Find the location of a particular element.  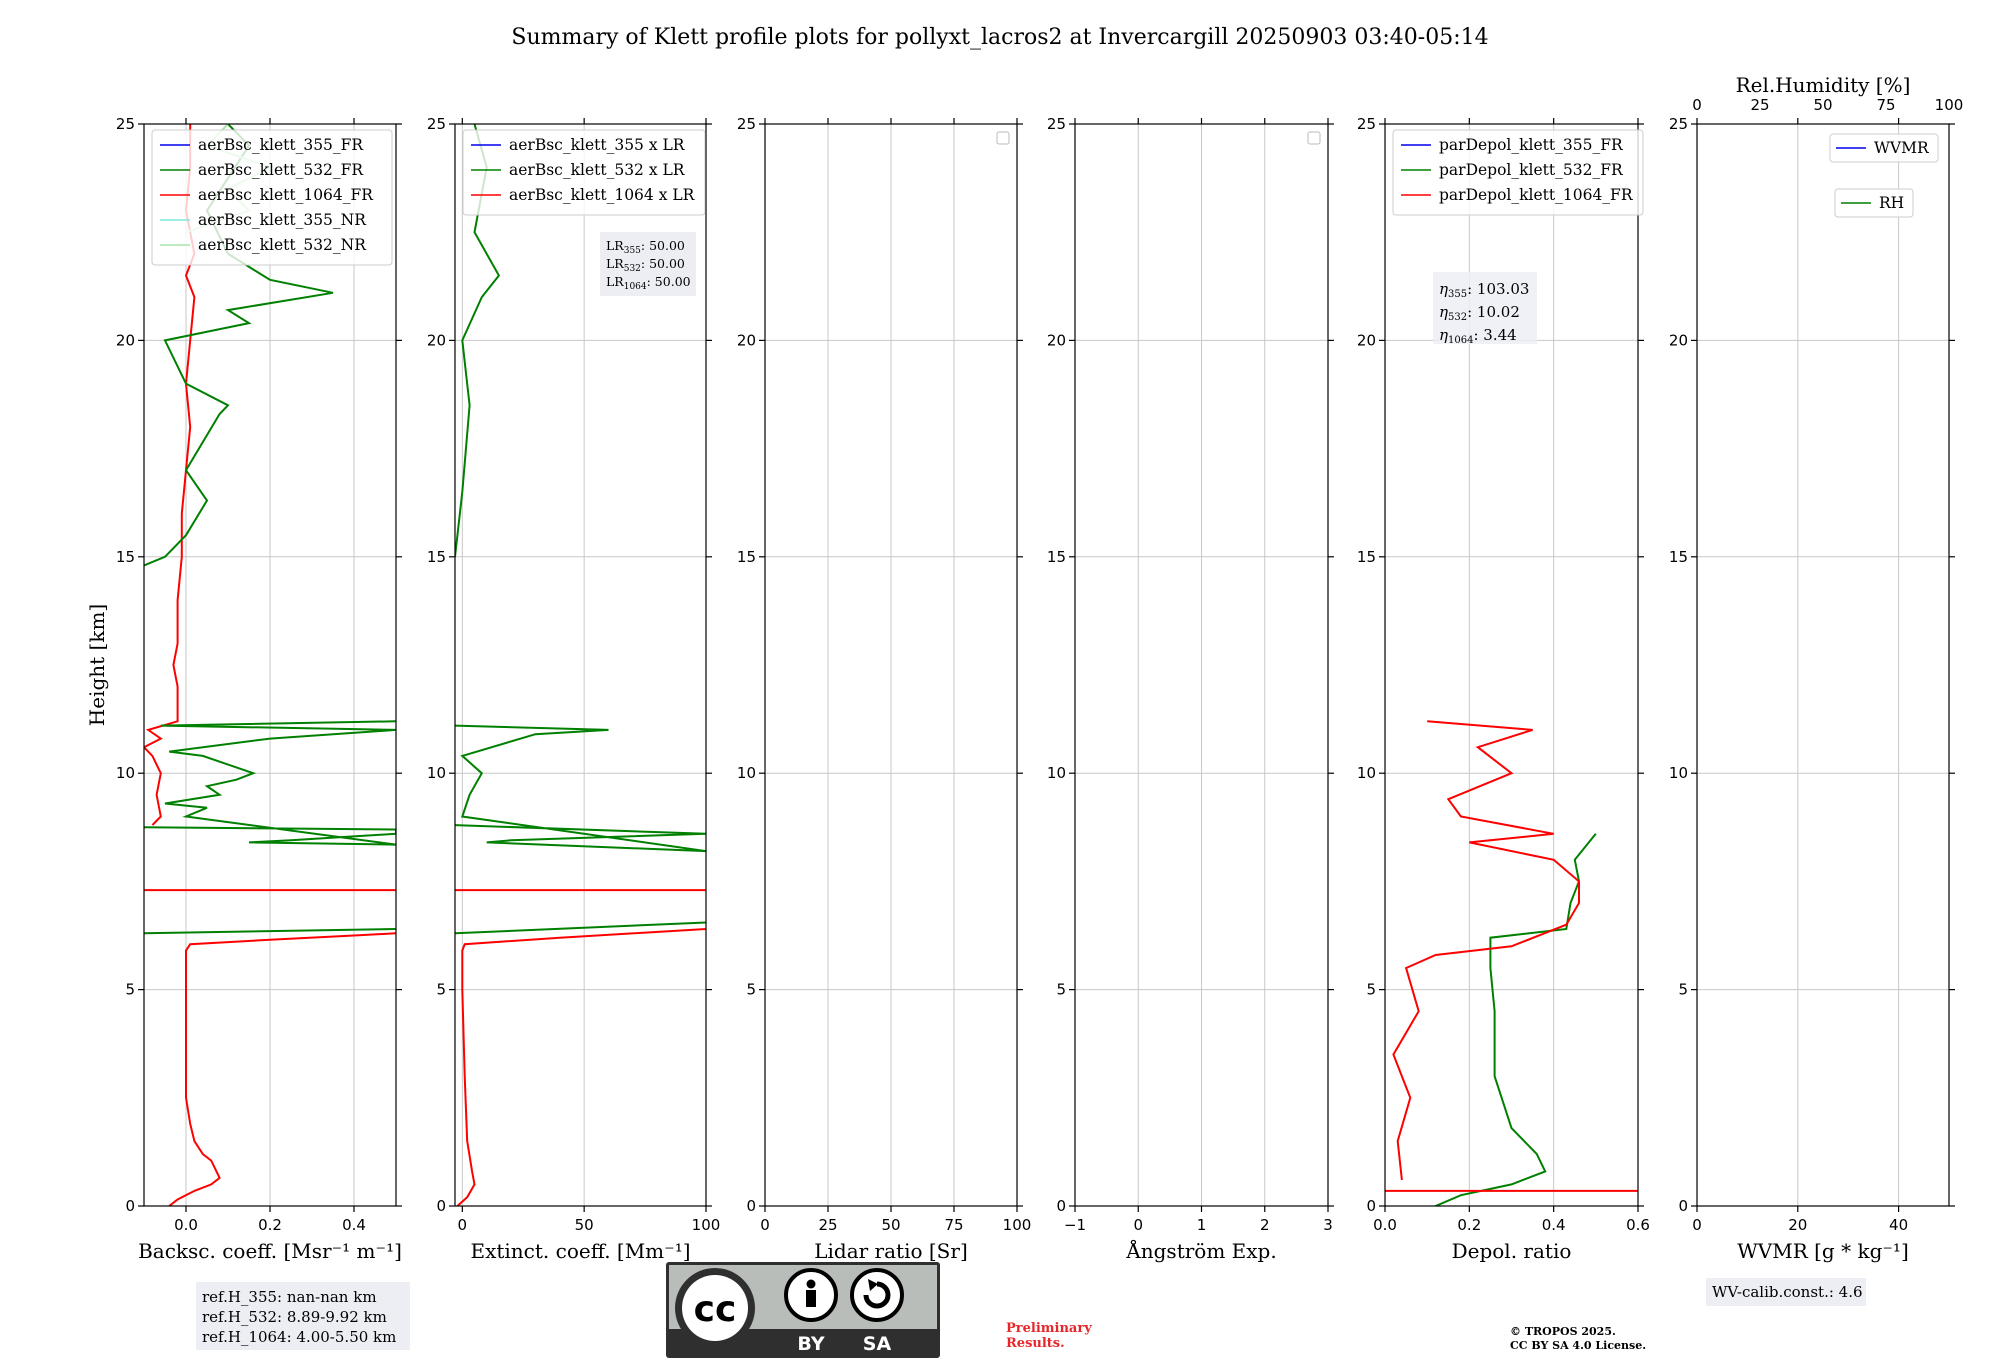

eta-box: η355: 103.03 η532: 10.02 η1064: 3.44 is located at coordinates (1485, 309).